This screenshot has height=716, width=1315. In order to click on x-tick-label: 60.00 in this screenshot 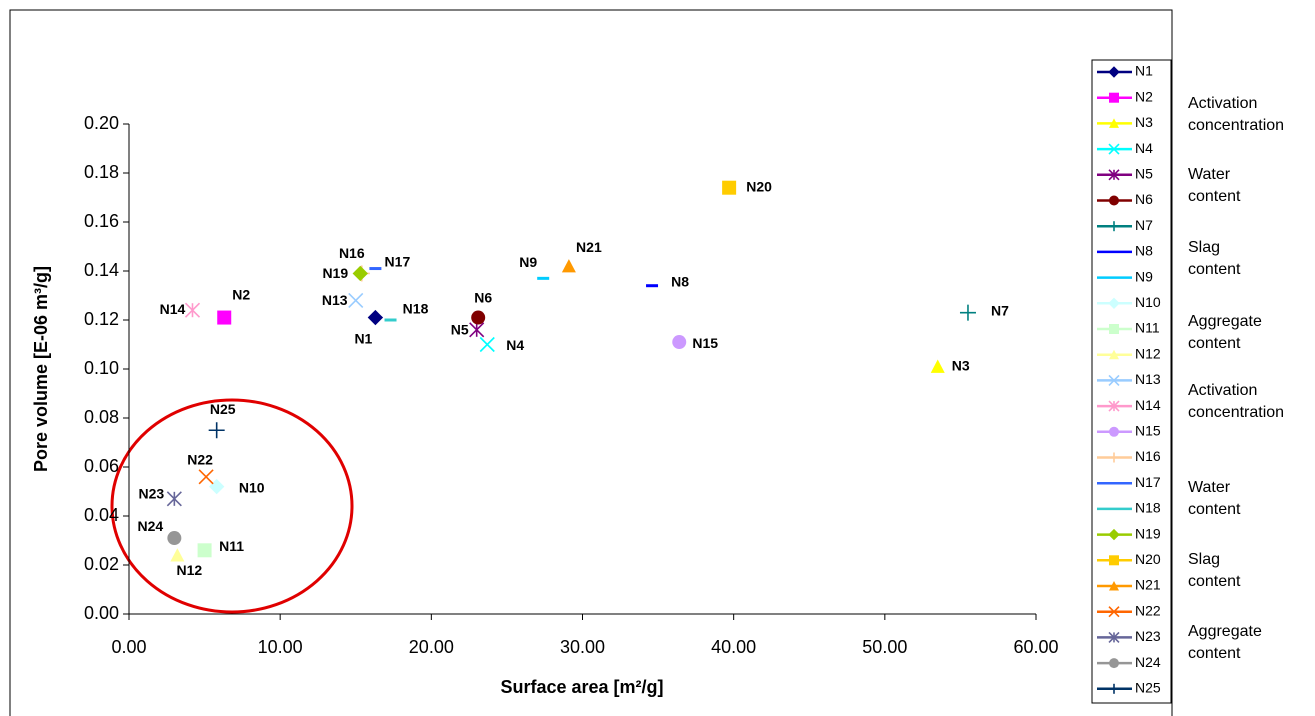, I will do `click(1035, 647)`.